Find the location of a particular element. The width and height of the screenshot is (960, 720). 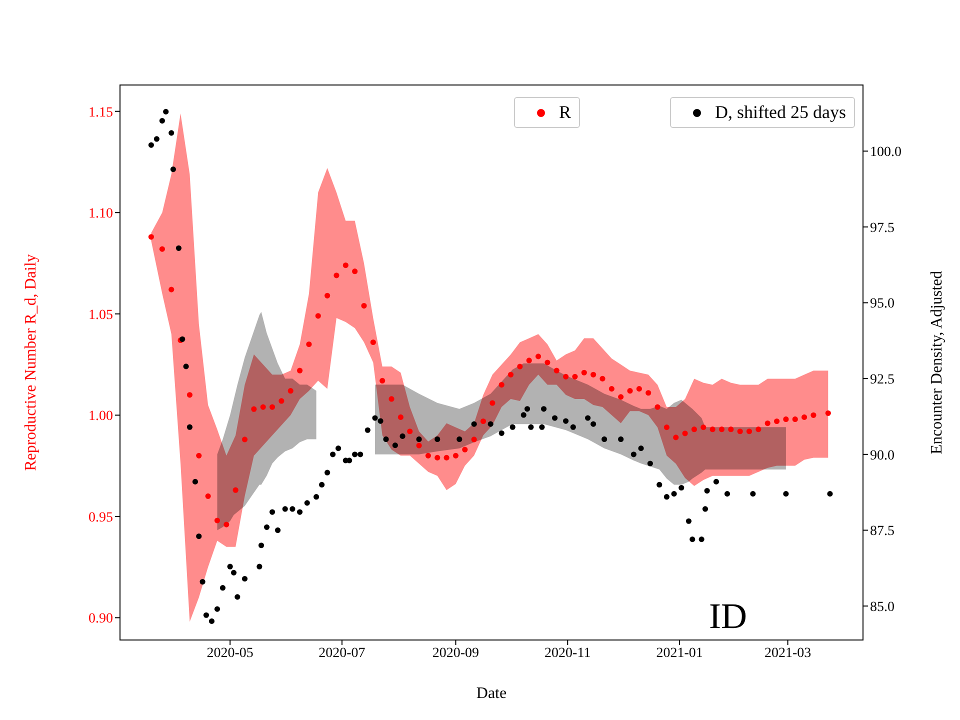

y2-tick-label: 100.0 is located at coordinates (886, 152).